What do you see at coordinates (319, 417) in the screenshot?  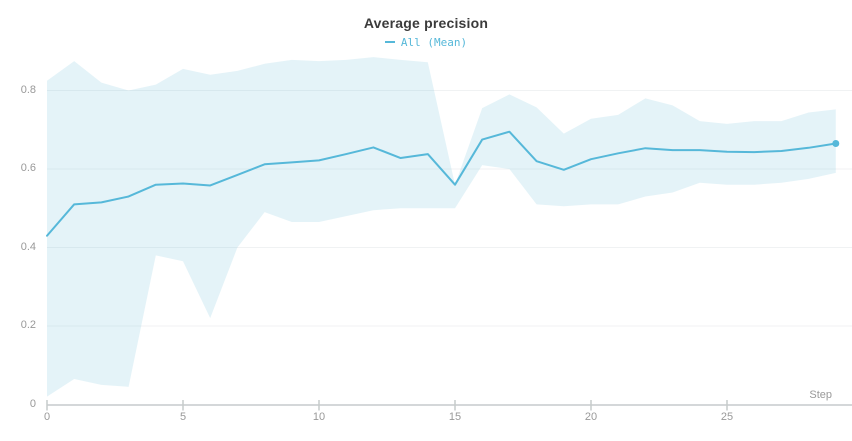 I see `x-tick-label: 10` at bounding box center [319, 417].